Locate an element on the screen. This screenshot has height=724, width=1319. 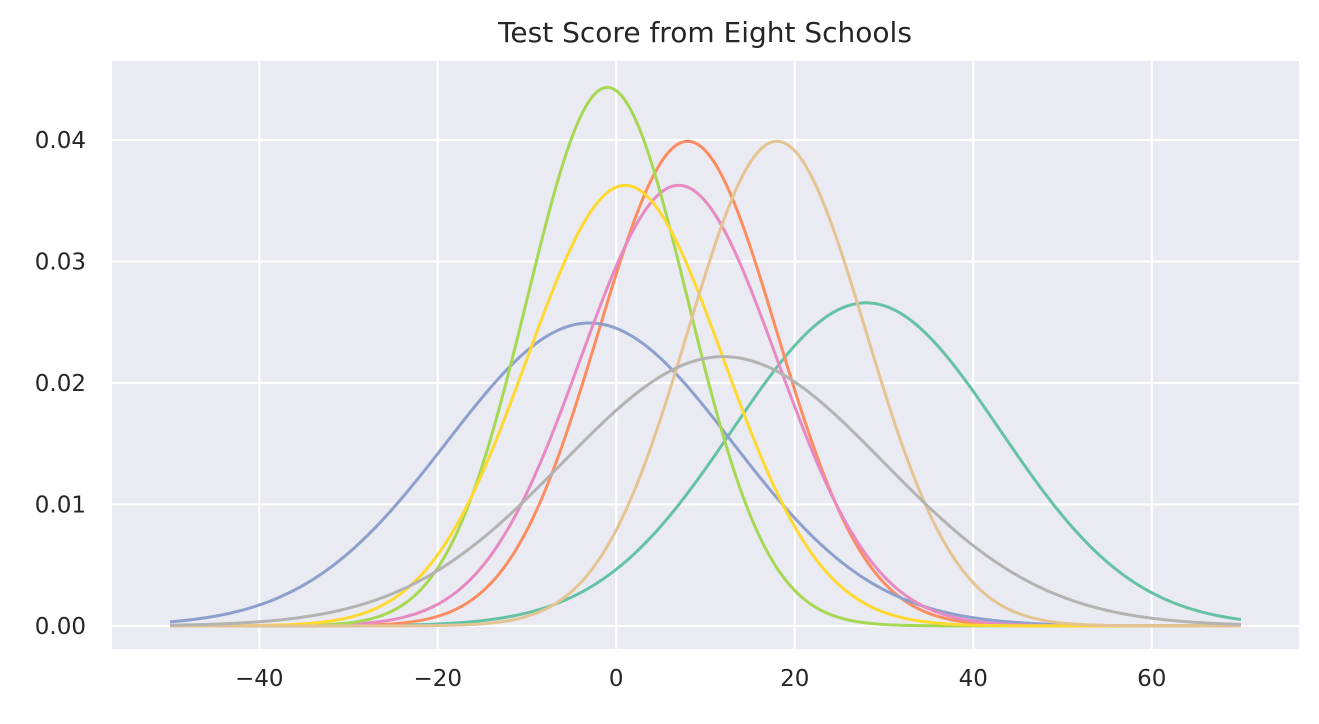
y-tick-label: 0.00 is located at coordinates (60, 627).